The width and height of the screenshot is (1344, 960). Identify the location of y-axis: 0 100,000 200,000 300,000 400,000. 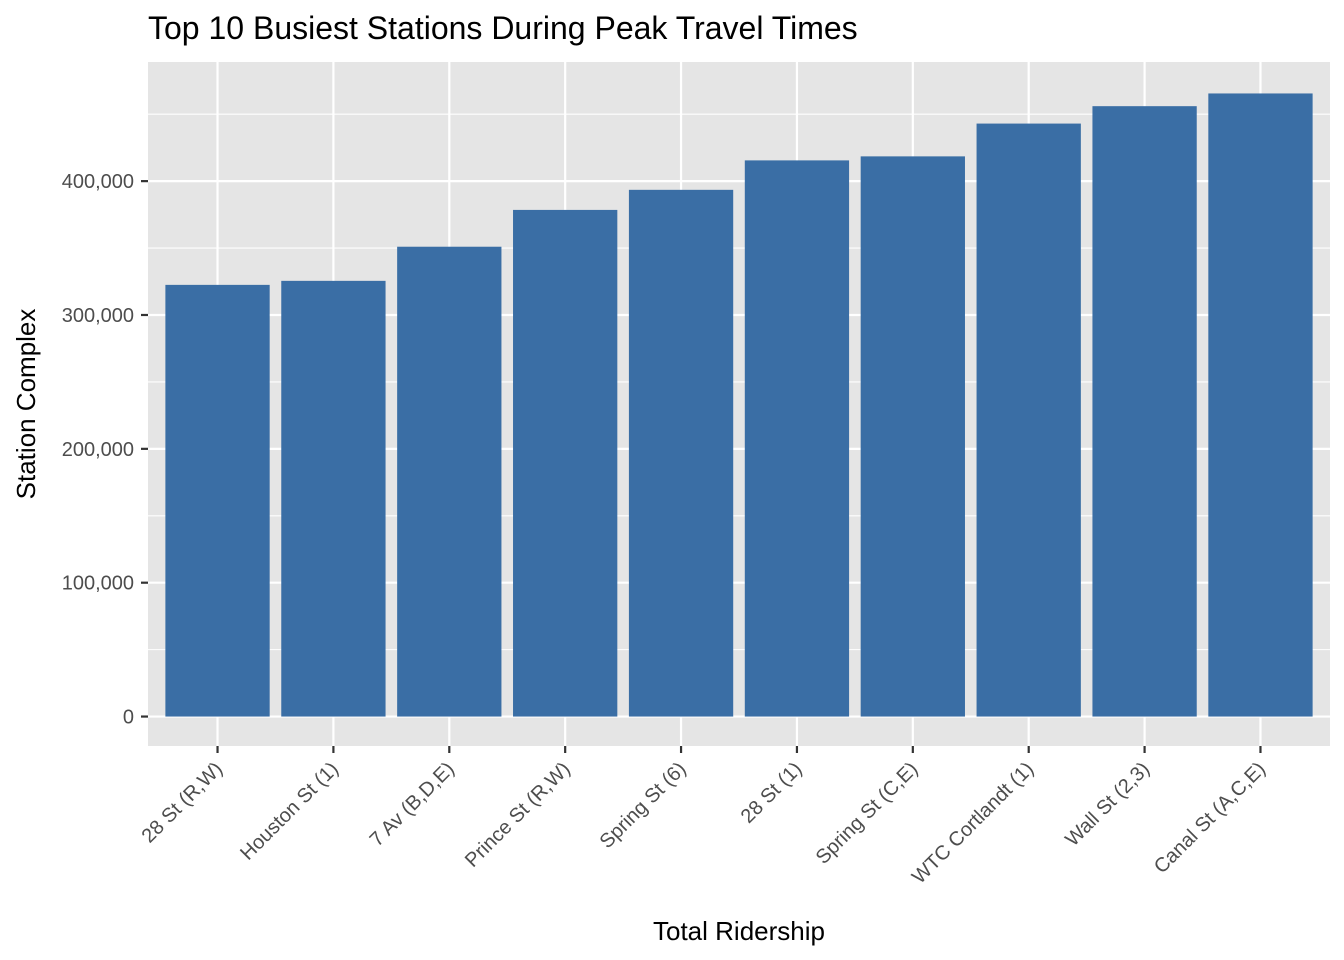
(105, 450).